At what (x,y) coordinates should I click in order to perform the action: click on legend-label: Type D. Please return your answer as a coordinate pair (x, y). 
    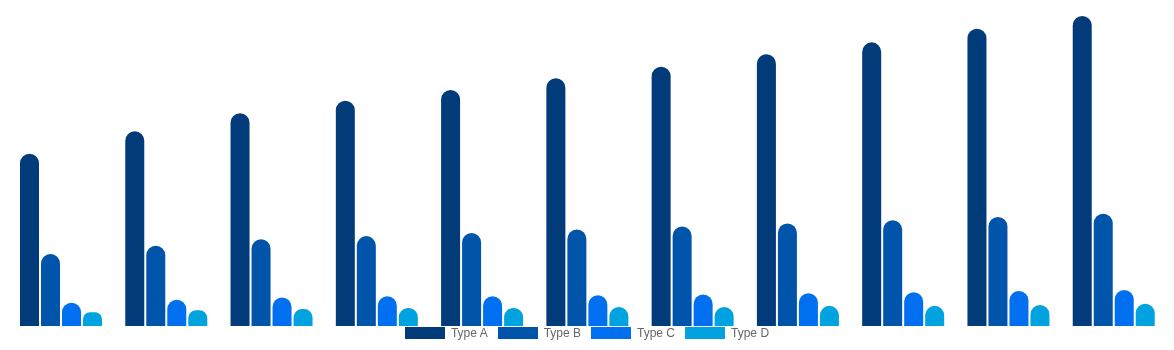
    Looking at the image, I should click on (750, 333).